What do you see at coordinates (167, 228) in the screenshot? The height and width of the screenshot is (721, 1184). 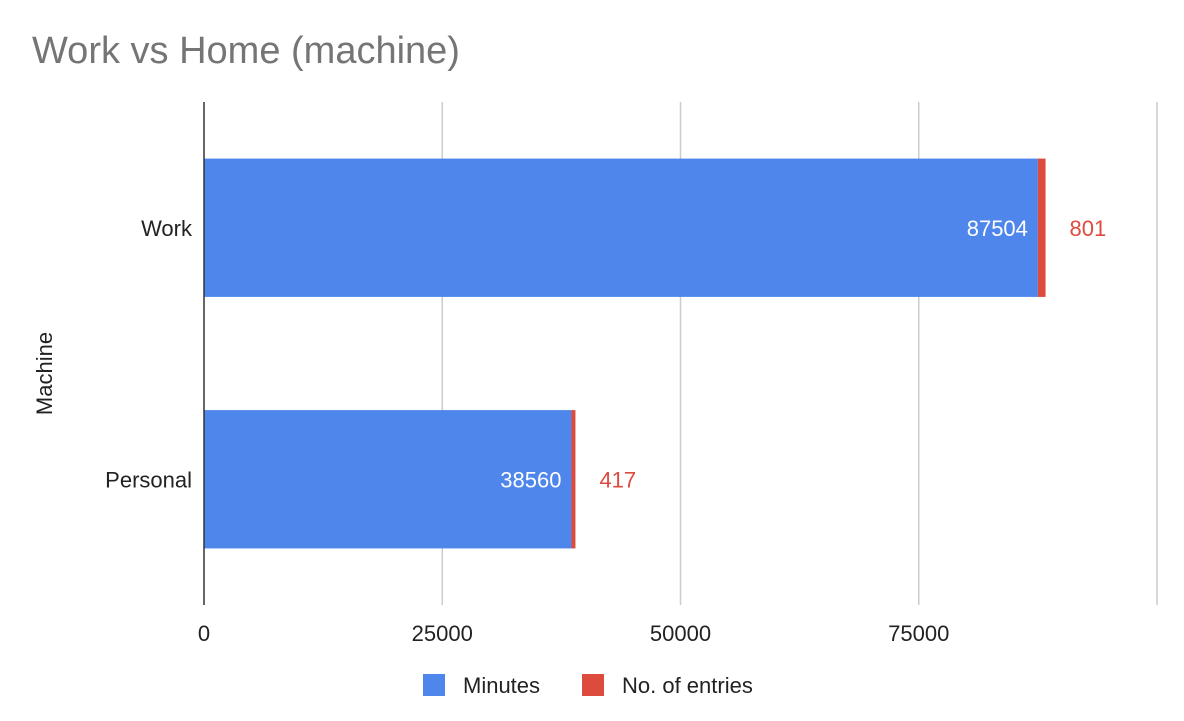 I see `category-label: Work` at bounding box center [167, 228].